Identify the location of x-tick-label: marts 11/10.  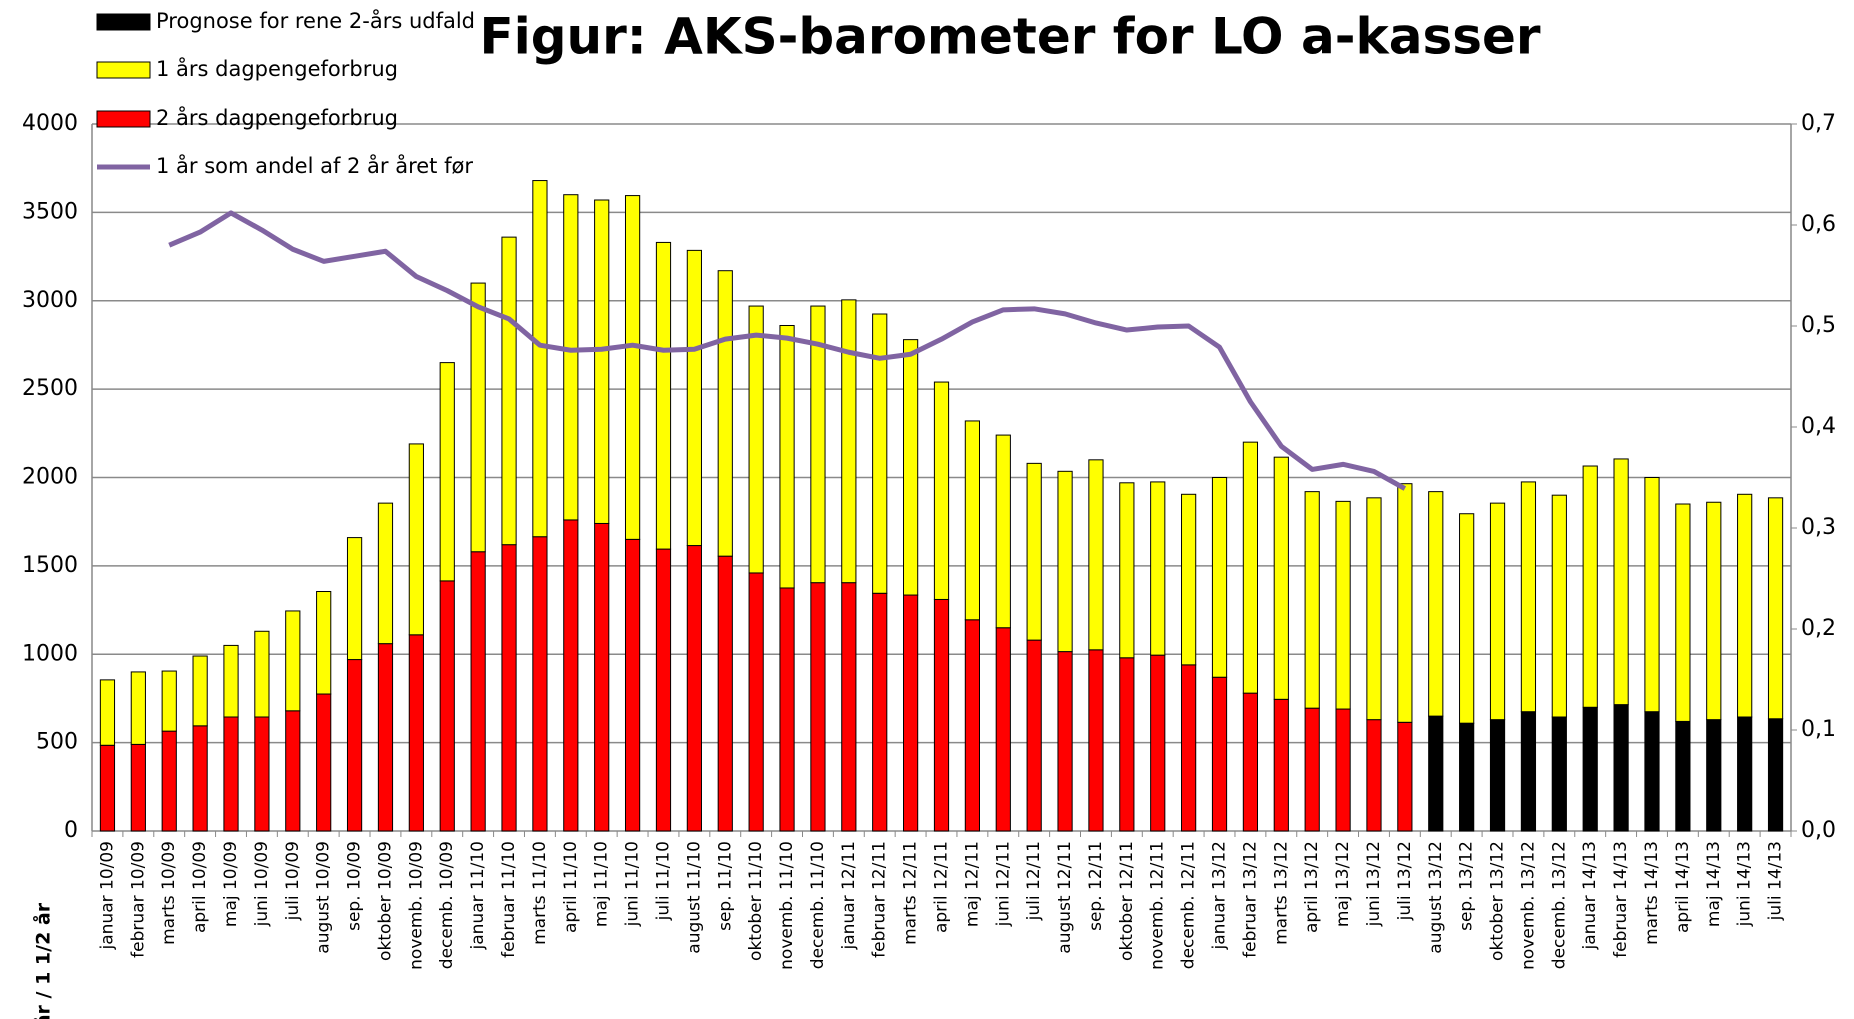
(540, 893).